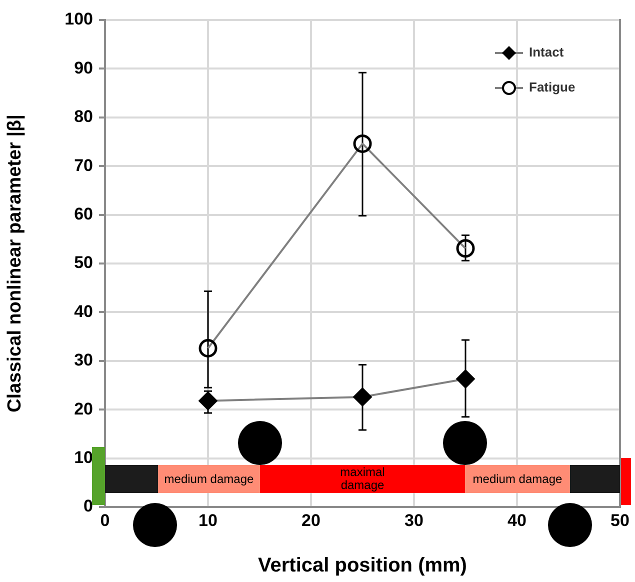 The height and width of the screenshot is (582, 635). I want to click on x-tick-label: 50, so click(620, 520).